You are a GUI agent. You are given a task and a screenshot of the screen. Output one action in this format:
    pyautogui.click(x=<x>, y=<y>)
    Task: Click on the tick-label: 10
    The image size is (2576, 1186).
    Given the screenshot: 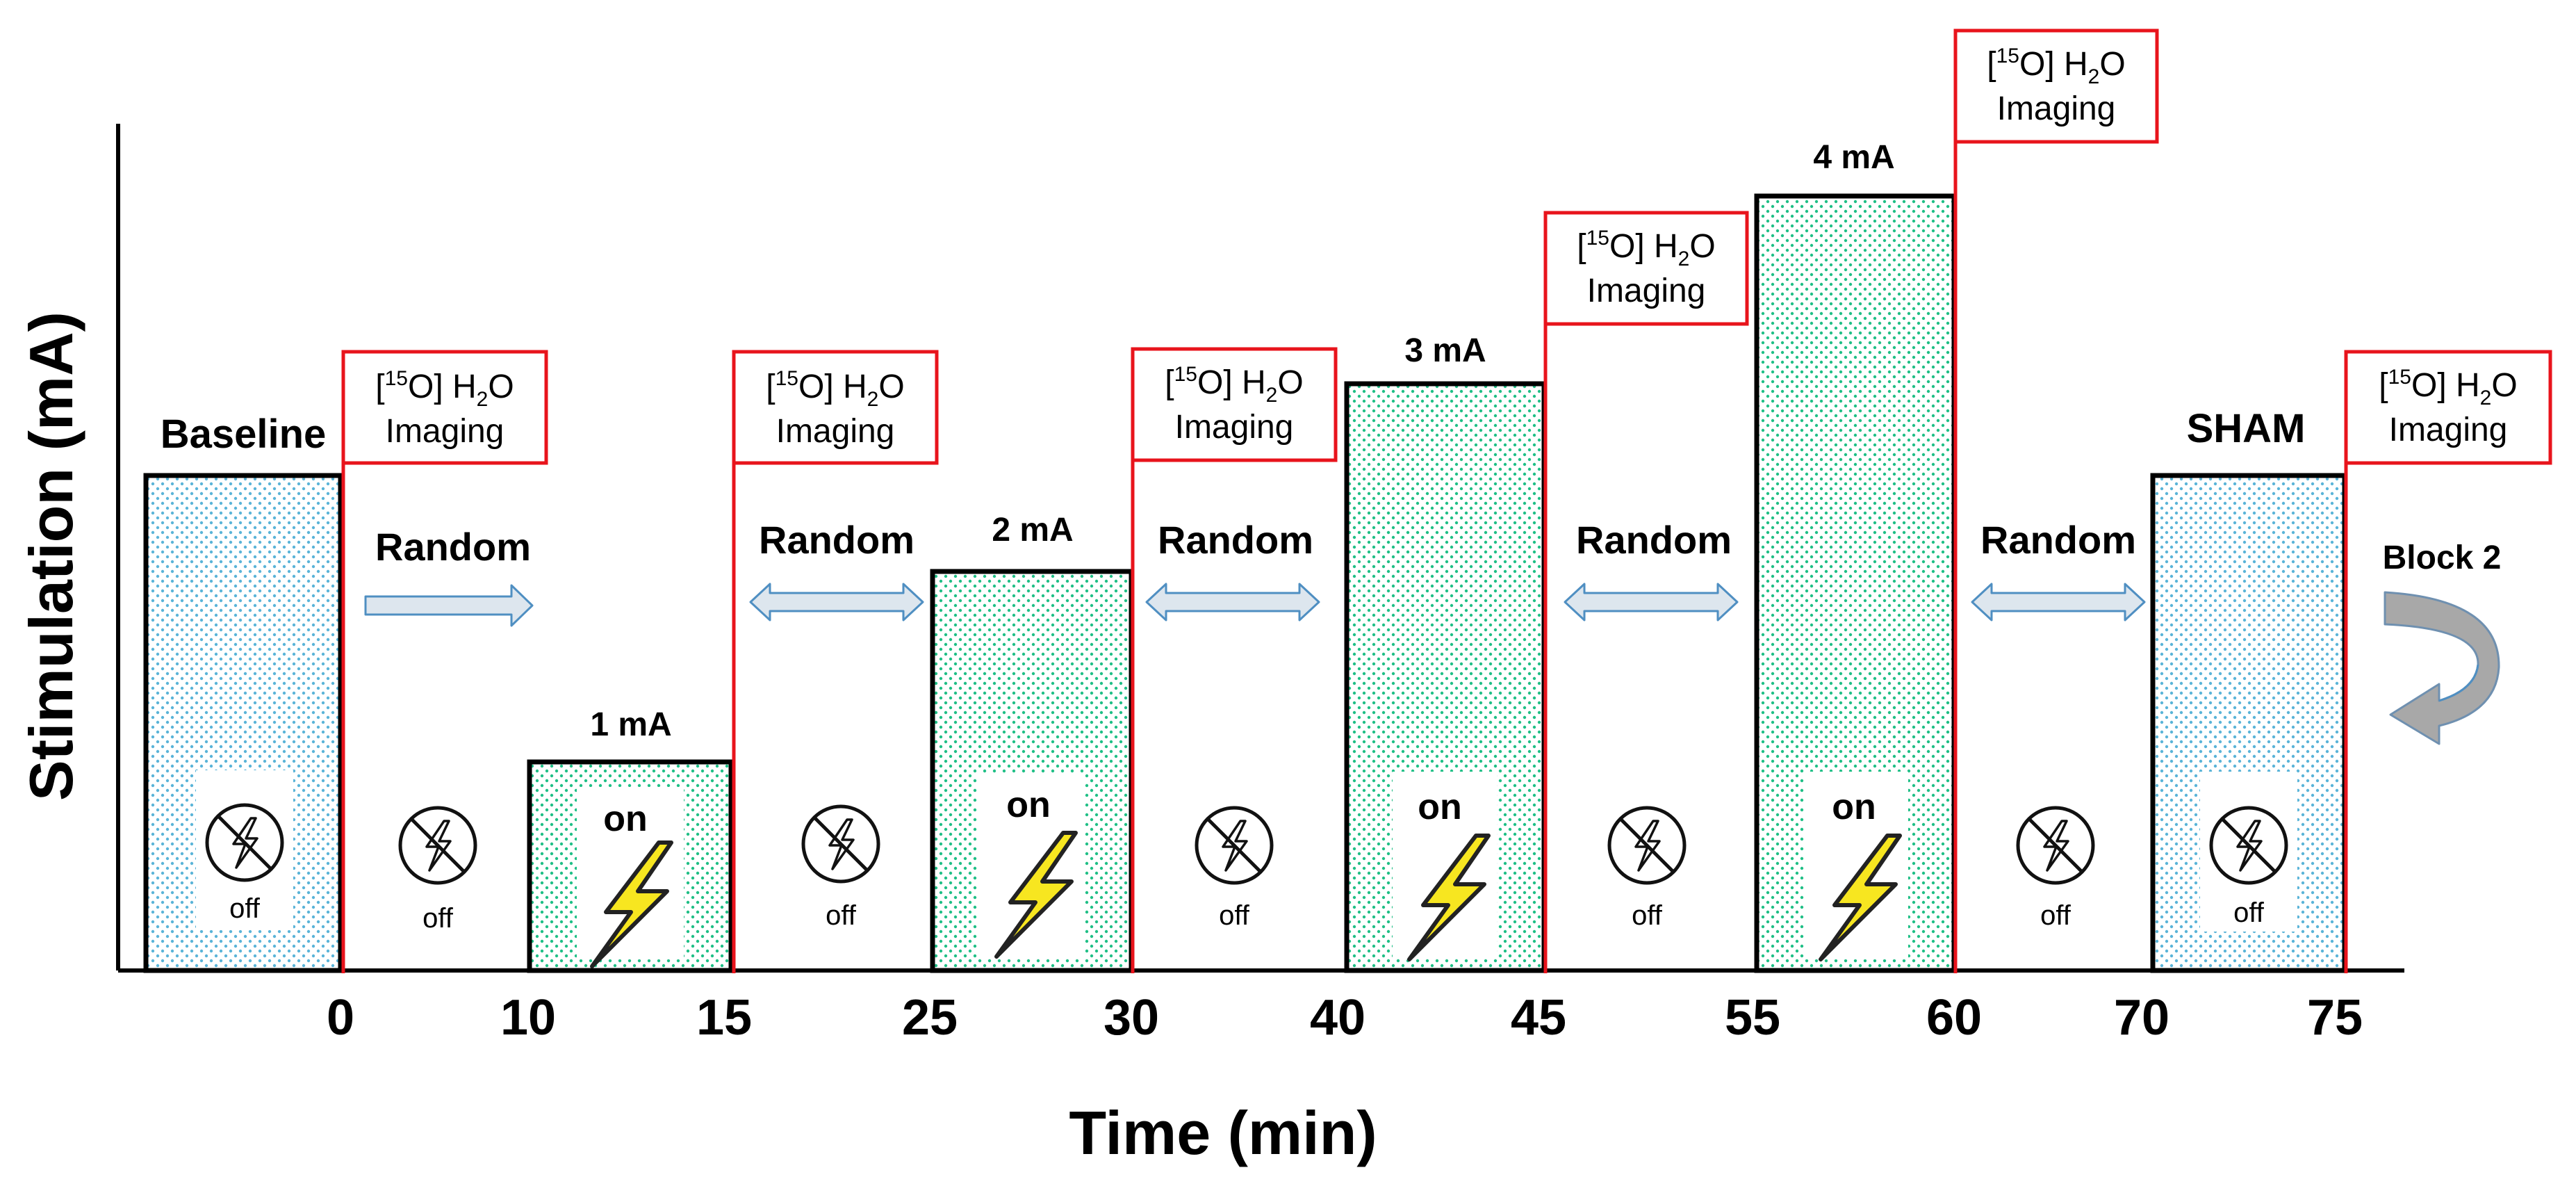 What is the action you would take?
    pyautogui.click(x=528, y=1018)
    